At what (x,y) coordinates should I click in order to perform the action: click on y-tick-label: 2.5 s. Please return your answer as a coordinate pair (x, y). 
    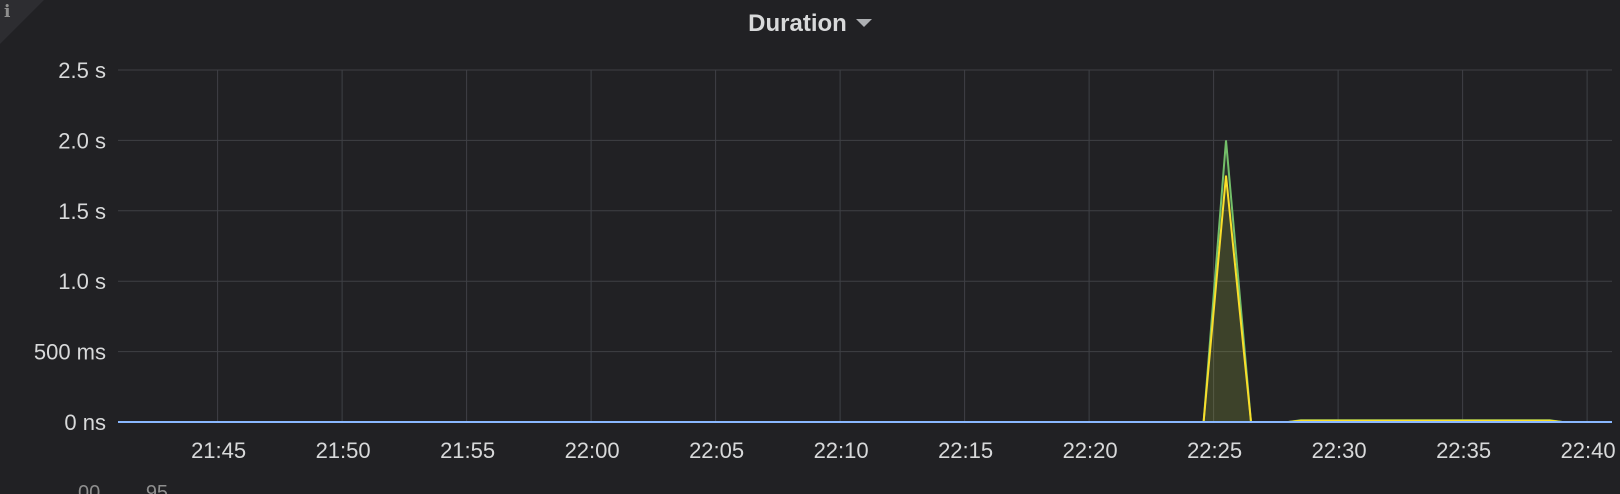
    Looking at the image, I should click on (82, 70).